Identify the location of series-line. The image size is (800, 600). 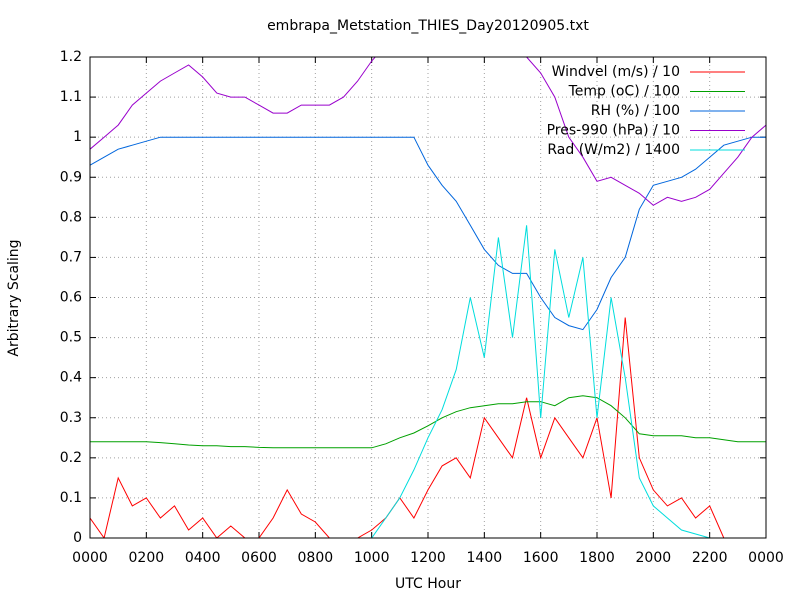
(428, 422).